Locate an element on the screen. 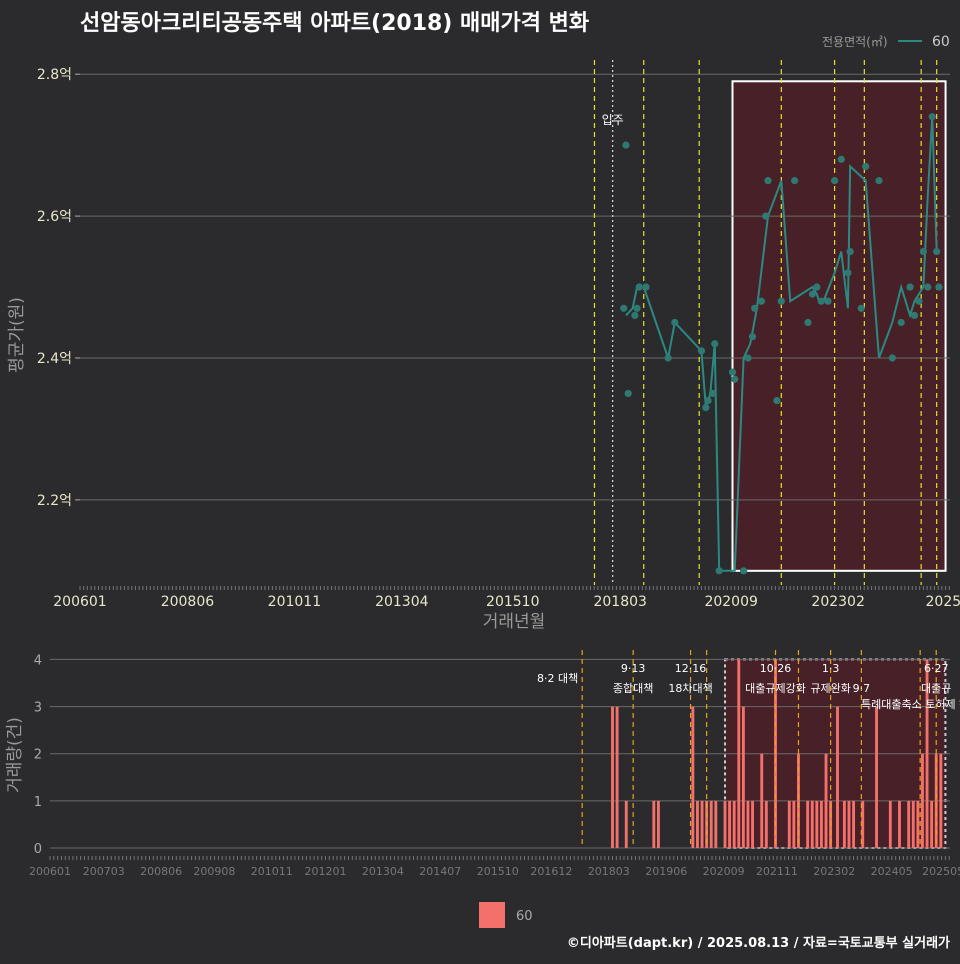 Image resolution: width=960 pixels, height=964 pixels. policy-date-label: 6·27 is located at coordinates (936, 668).